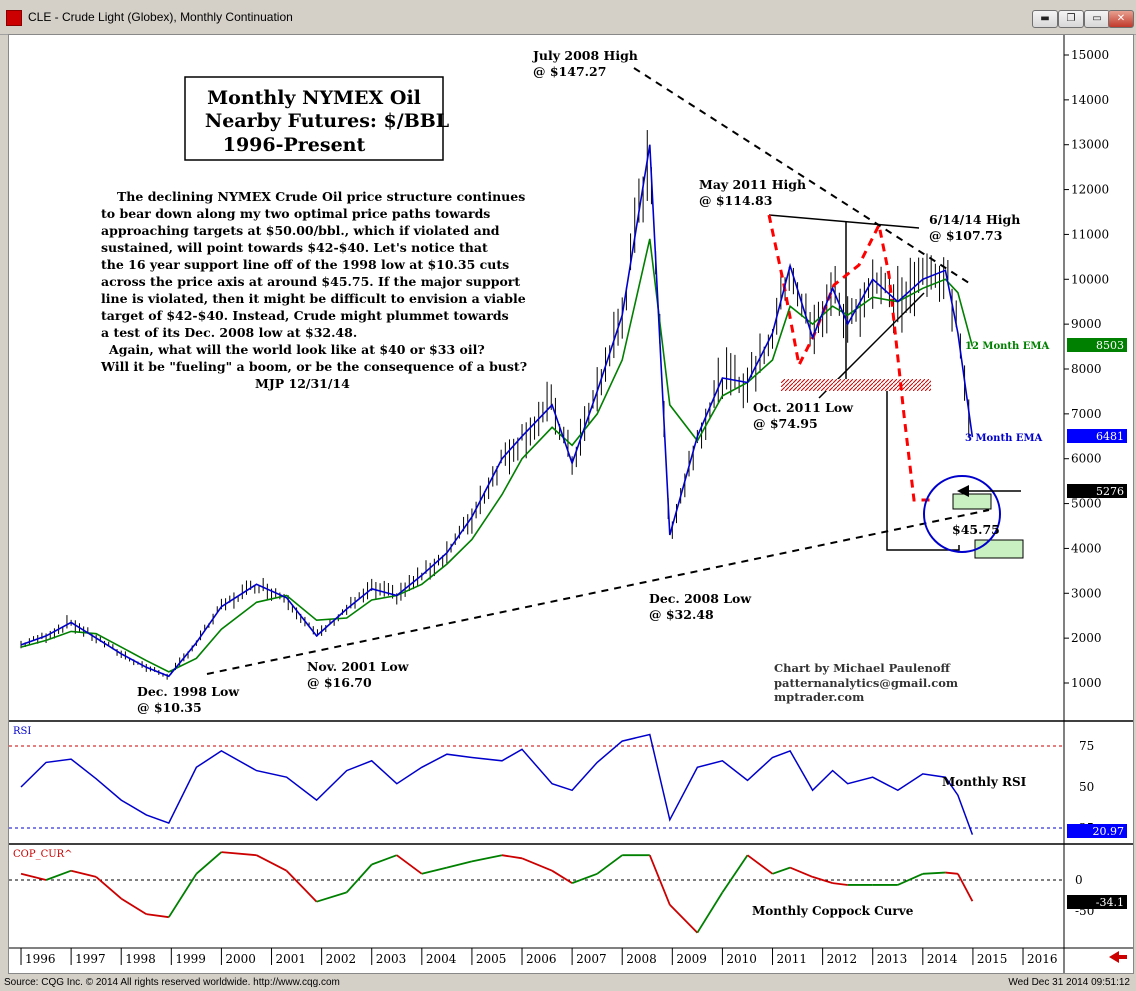 The height and width of the screenshot is (991, 1136). Describe the element at coordinates (291, 959) in the screenshot. I see `year-label: 2001` at that location.